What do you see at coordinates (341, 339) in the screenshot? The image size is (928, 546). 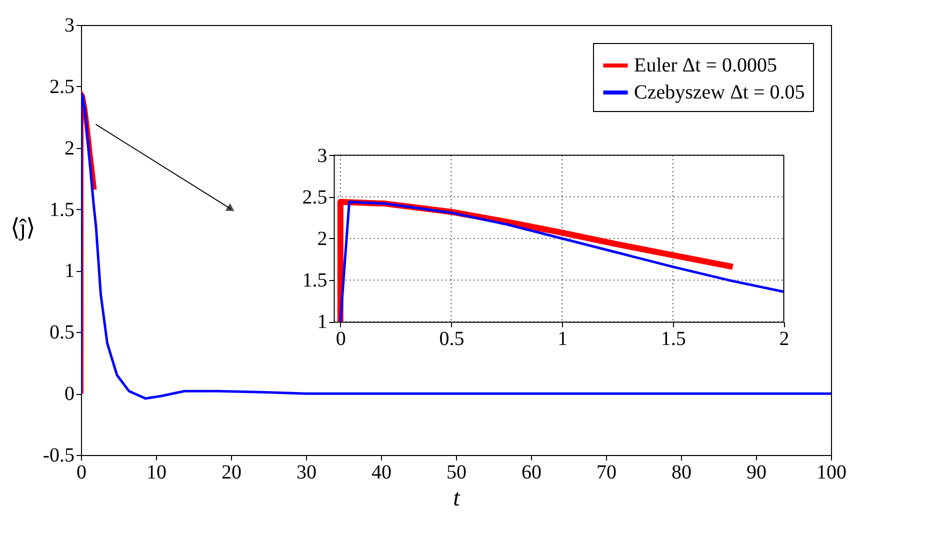 I see `x-tick-label: 0` at bounding box center [341, 339].